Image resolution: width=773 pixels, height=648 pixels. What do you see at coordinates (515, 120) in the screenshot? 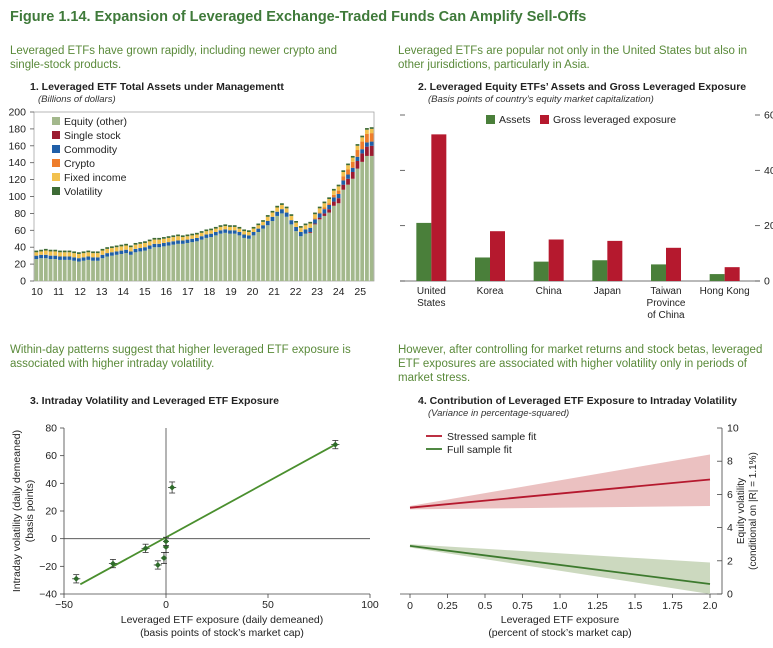
I see `legend-label: Assets` at bounding box center [515, 120].